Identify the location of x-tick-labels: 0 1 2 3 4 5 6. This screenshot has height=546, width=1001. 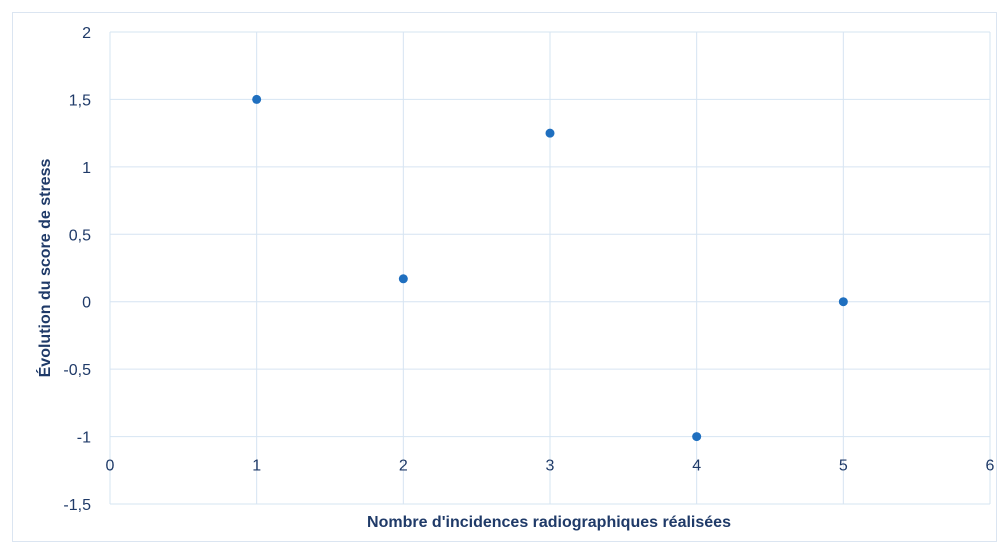
(550, 466).